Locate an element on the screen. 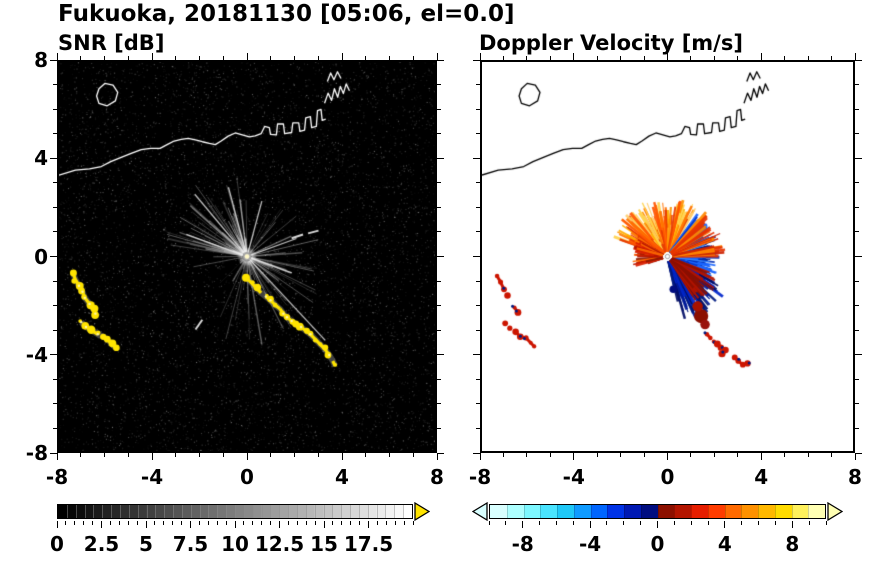 This screenshot has width=870, height=570. y-tick-label: 8 is located at coordinates (41, 60).